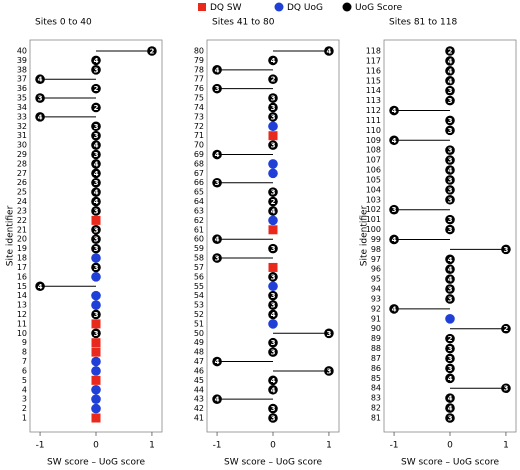 This screenshot has width=520, height=470. Describe the element at coordinates (373, 219) in the screenshot. I see `y-tick-label: 101` at that location.